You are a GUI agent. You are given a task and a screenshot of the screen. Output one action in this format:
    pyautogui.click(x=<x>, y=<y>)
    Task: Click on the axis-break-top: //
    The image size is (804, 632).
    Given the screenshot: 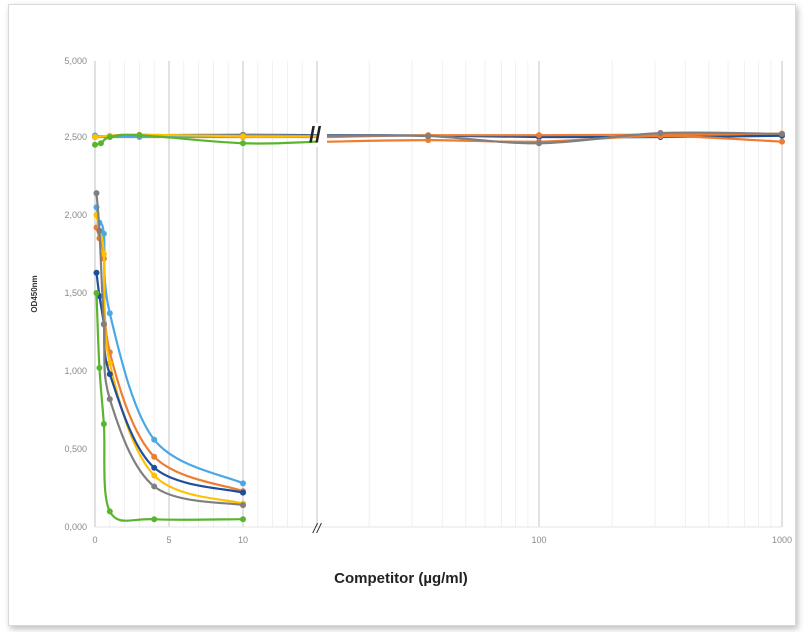 What is the action you would take?
    pyautogui.click(x=315, y=134)
    